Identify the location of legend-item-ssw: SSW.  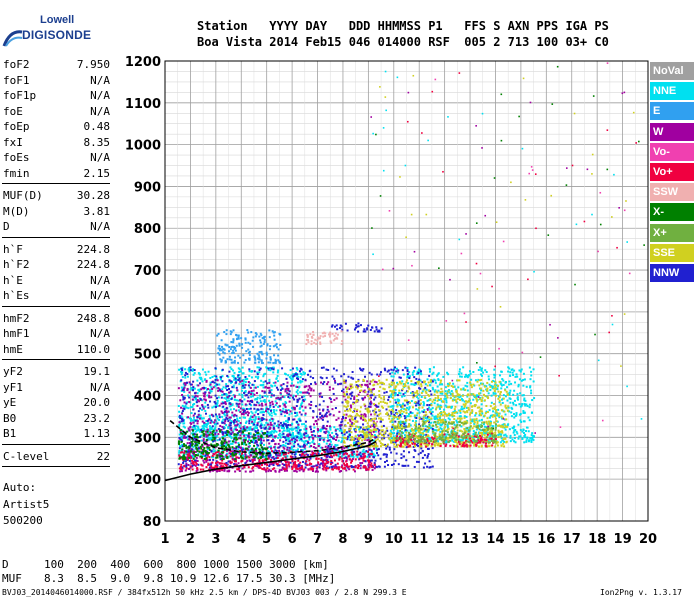
(672, 192).